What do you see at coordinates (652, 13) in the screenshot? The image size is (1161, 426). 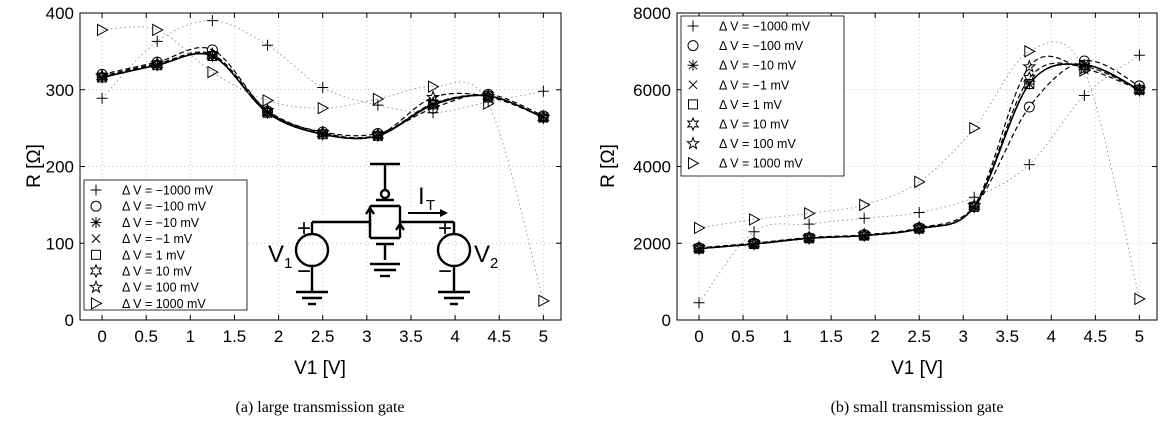 I see `panel-b-y-tick-label: 8000` at bounding box center [652, 13].